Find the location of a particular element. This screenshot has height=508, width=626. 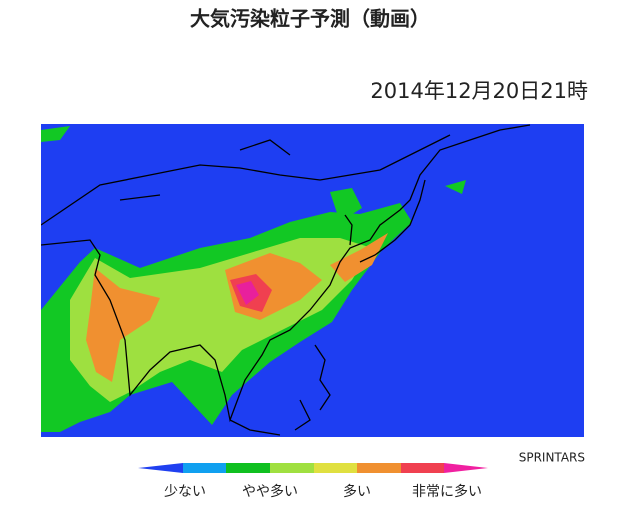

credit: SPRINTARS is located at coordinates (552, 458).